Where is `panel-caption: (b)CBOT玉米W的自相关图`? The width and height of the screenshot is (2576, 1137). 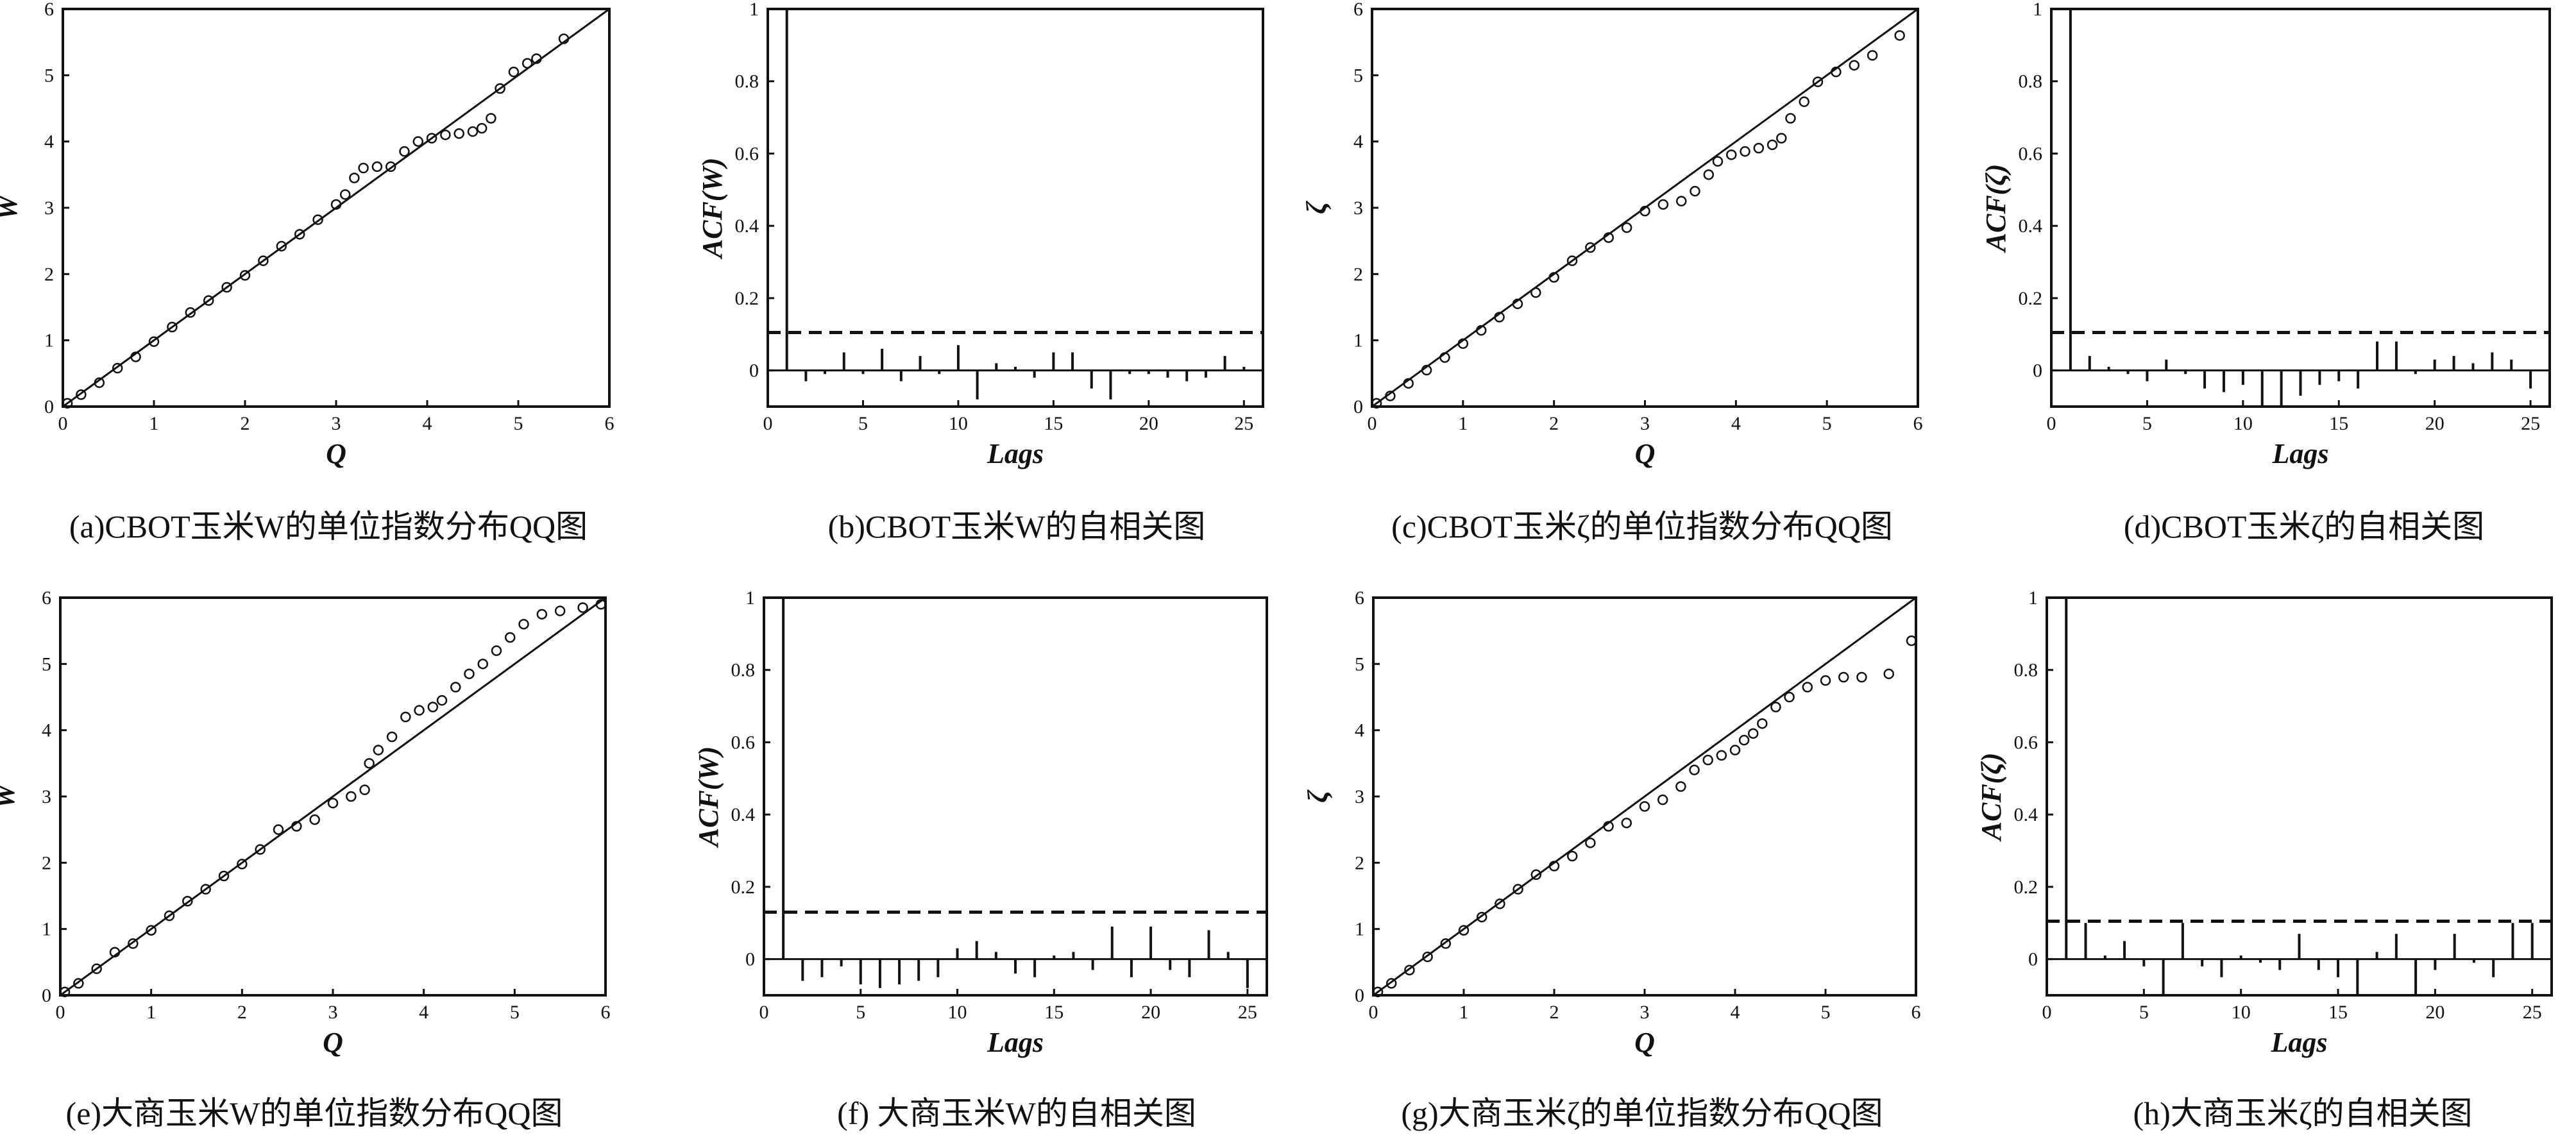 panel-caption: (b)CBOT玉米W的自相关图 is located at coordinates (1017, 526).